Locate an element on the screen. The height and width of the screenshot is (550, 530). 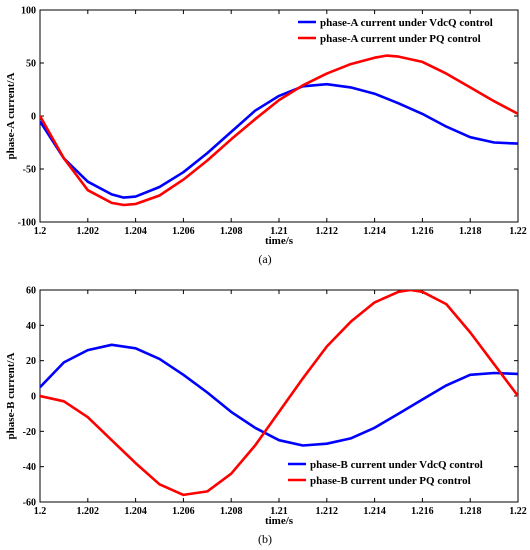
legend-label: phase-B current under PQ control is located at coordinates (390, 481).